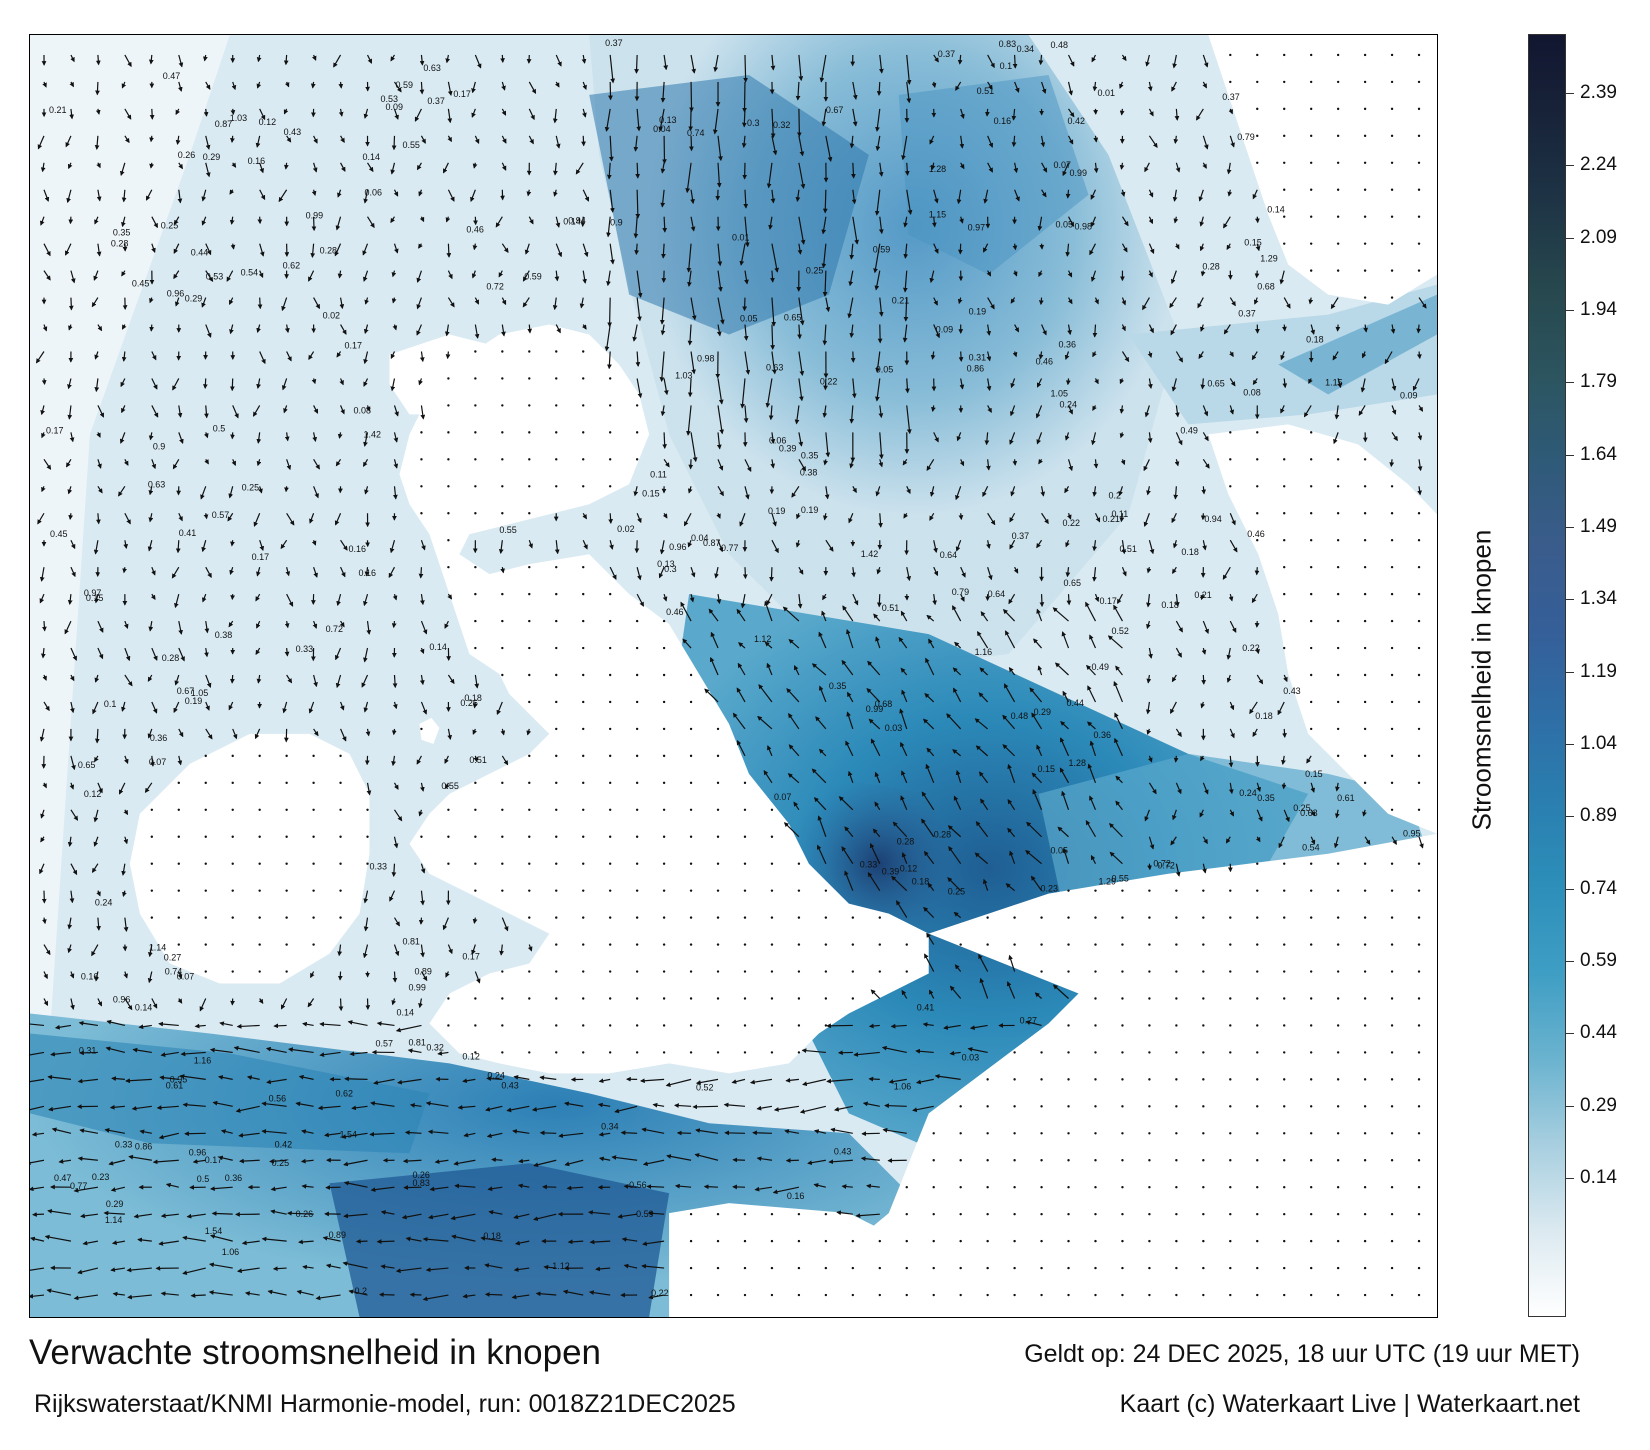  What do you see at coordinates (260, 557) in the screenshot?
I see `speed-value-label: 0.17` at bounding box center [260, 557].